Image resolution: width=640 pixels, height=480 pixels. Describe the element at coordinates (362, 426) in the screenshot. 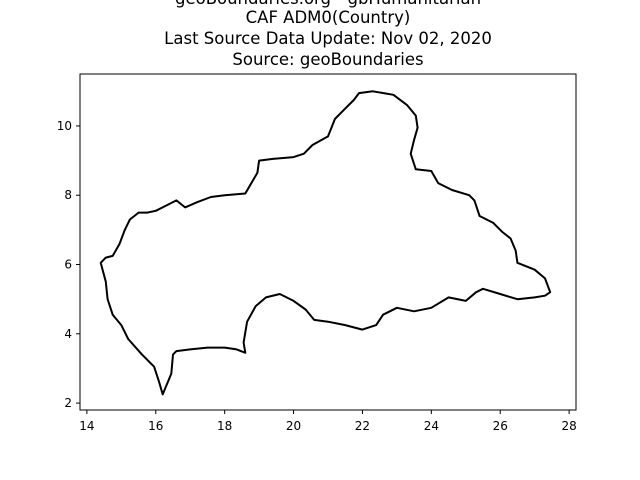

I see `x-tick-label: 22` at that location.